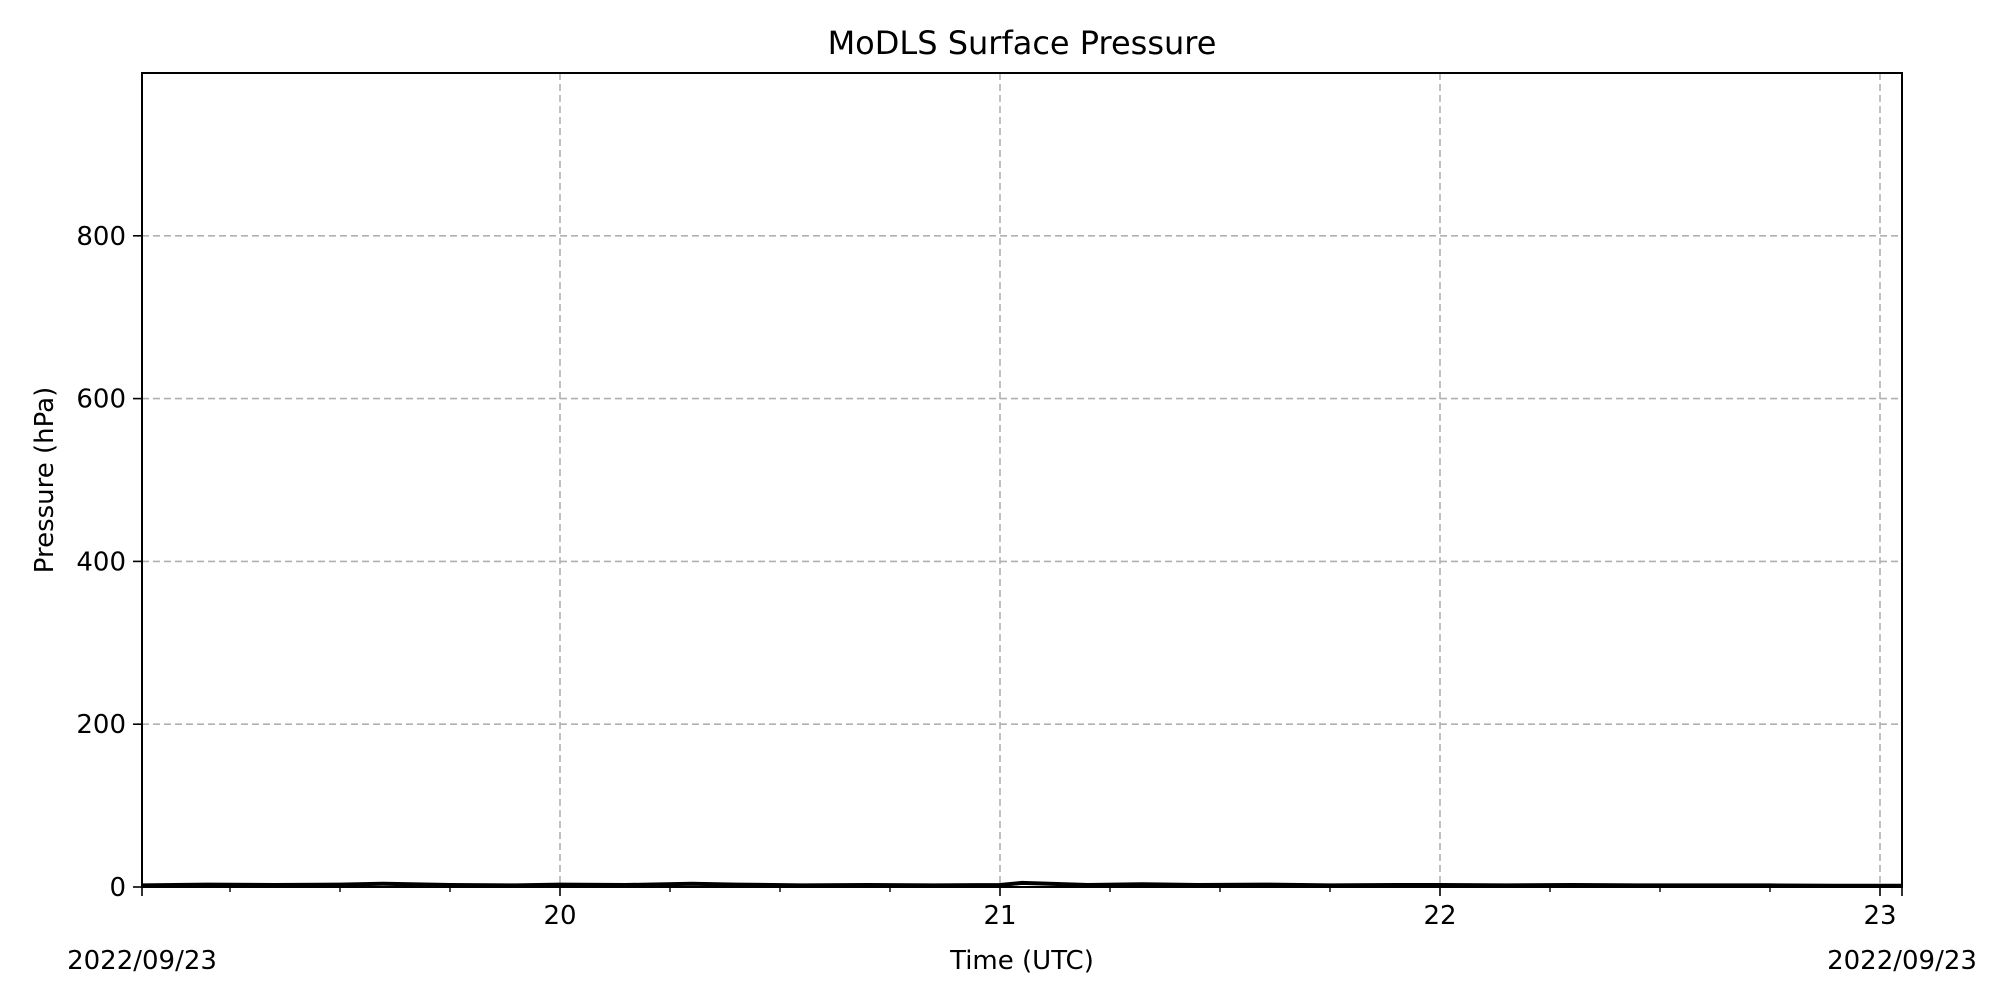  What do you see at coordinates (1022, 43) in the screenshot?
I see `chart-title: MoDLS Surface Pressure` at bounding box center [1022, 43].